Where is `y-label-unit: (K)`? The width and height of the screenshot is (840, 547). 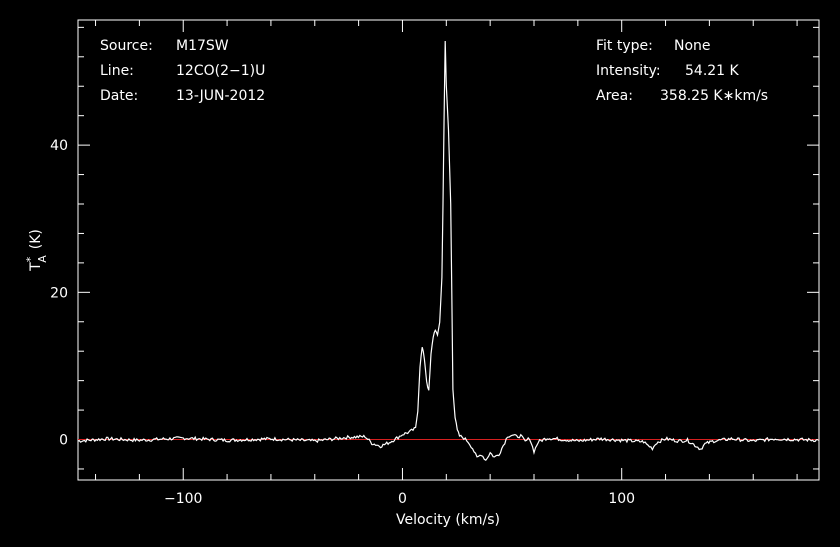
y-label-unit: (K) is located at coordinates (36, 239).